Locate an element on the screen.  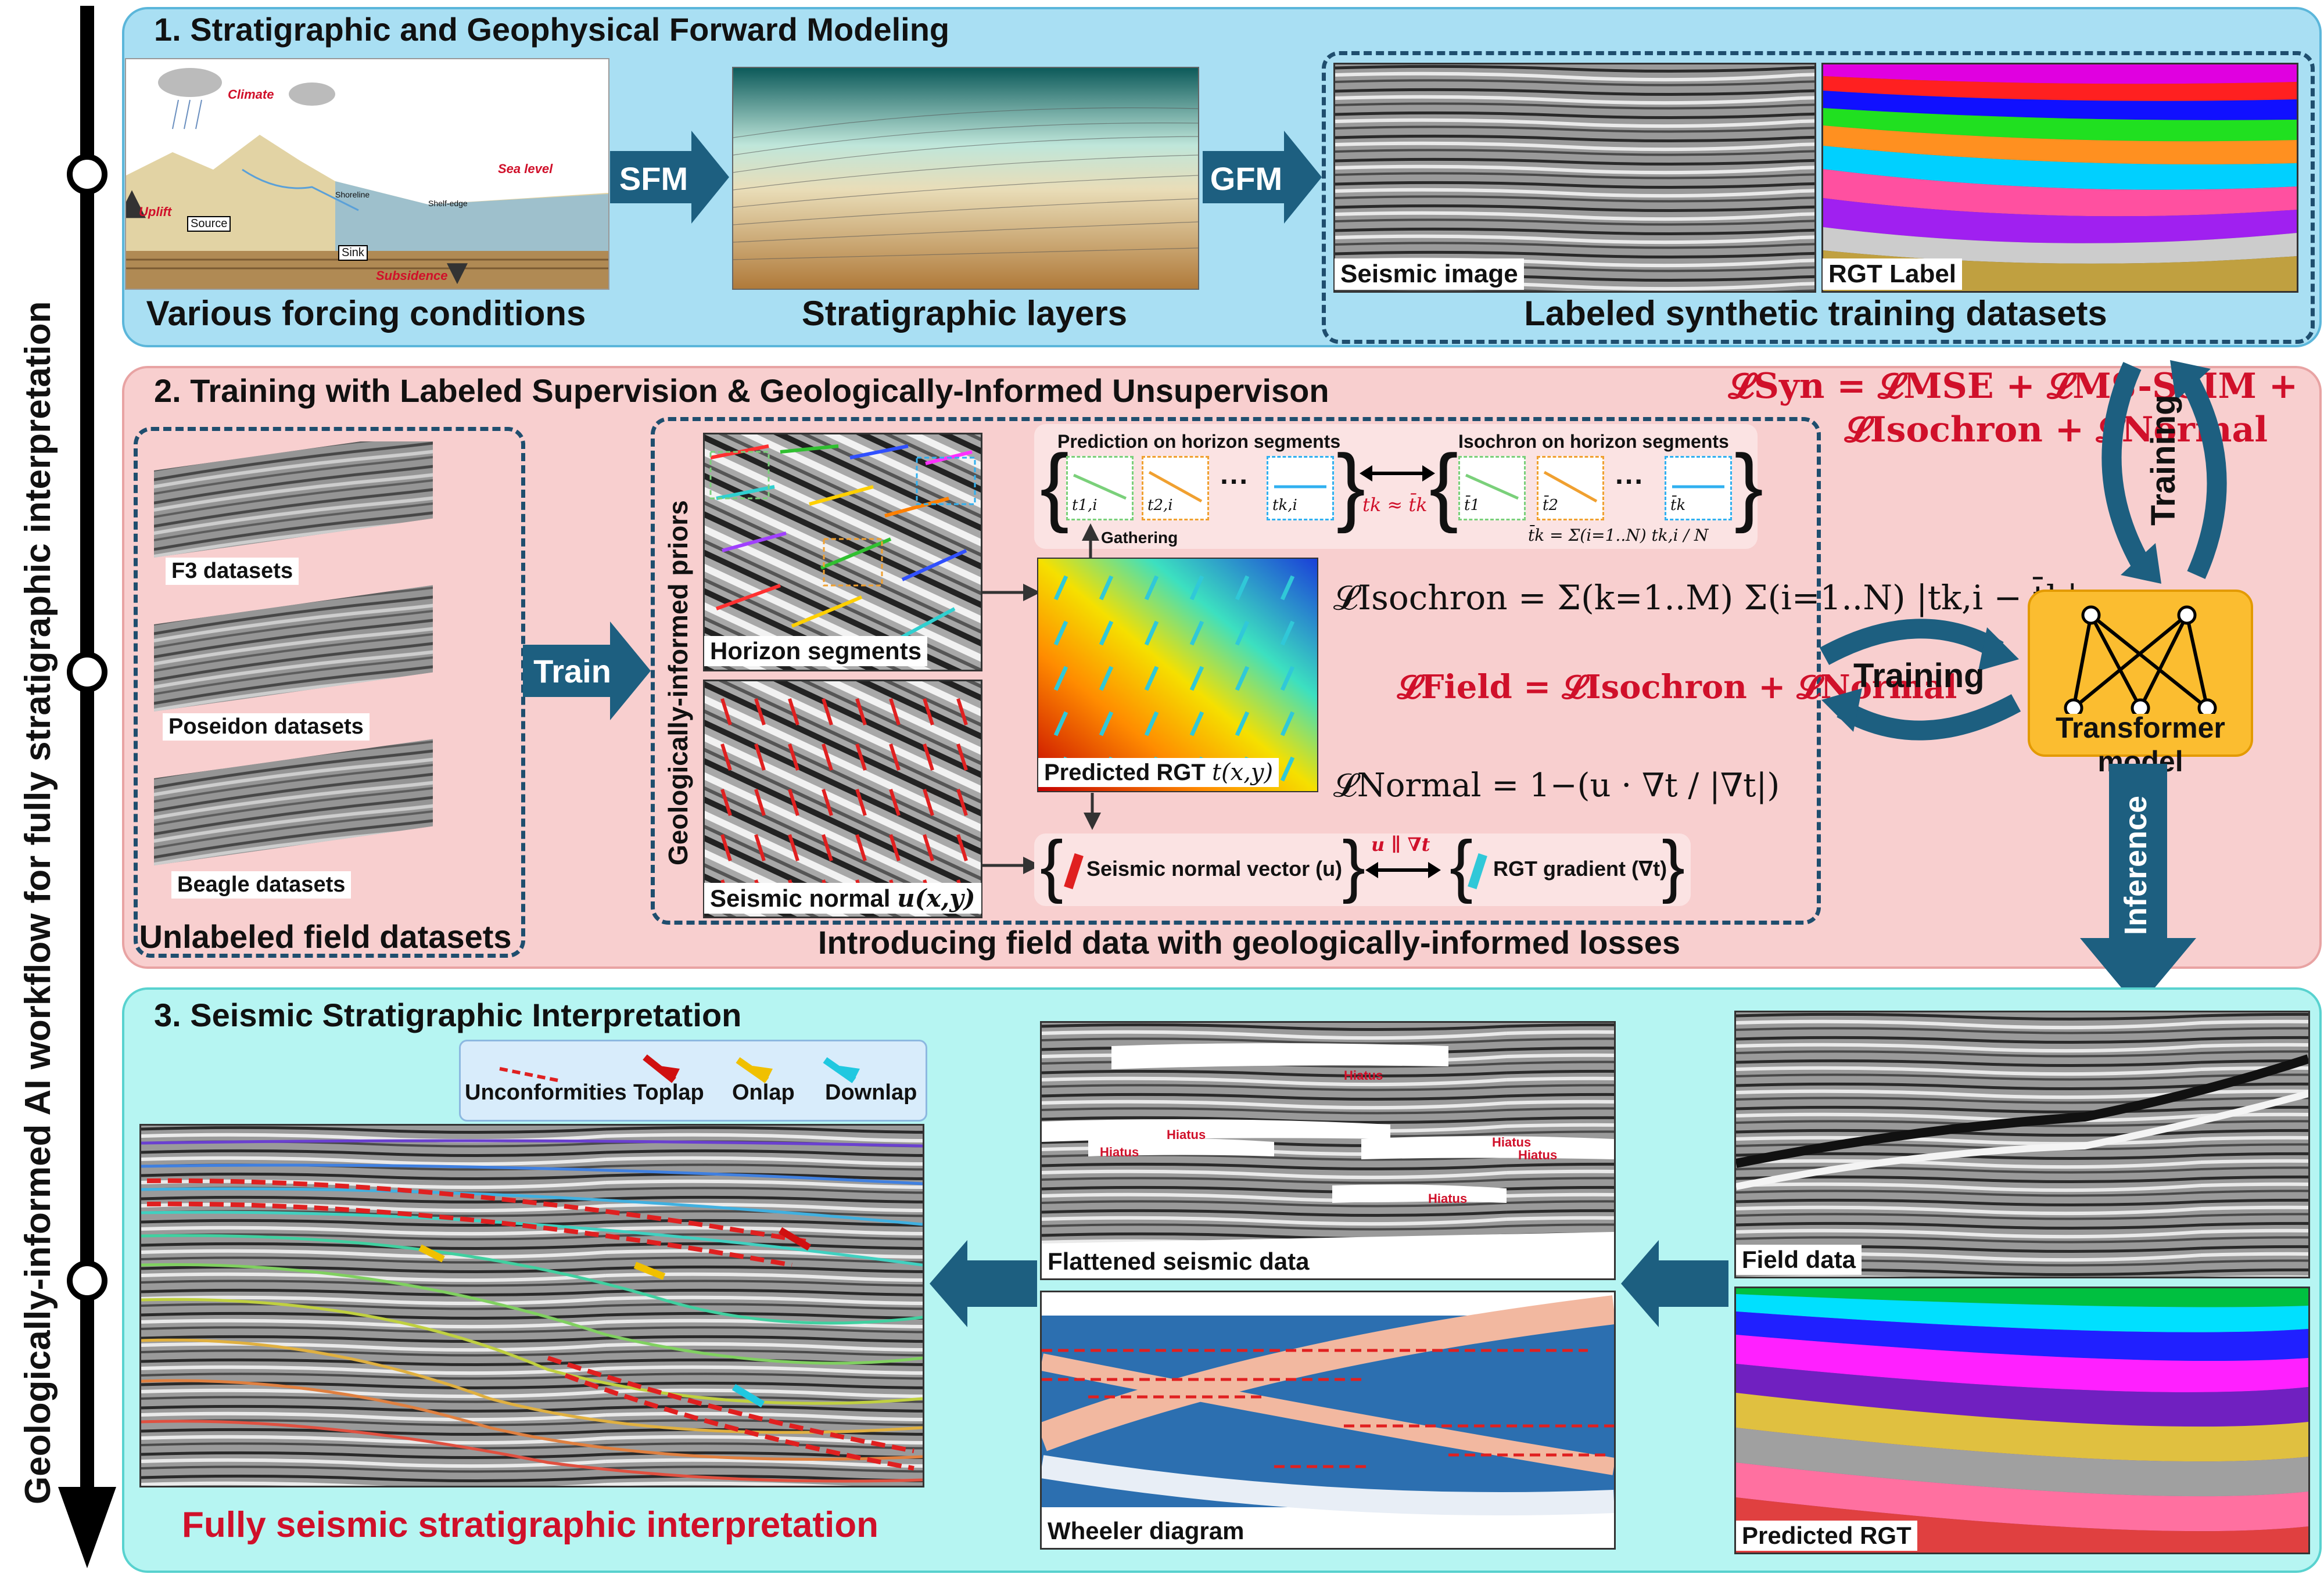
label-sink: Sink is located at coordinates (353, 253).